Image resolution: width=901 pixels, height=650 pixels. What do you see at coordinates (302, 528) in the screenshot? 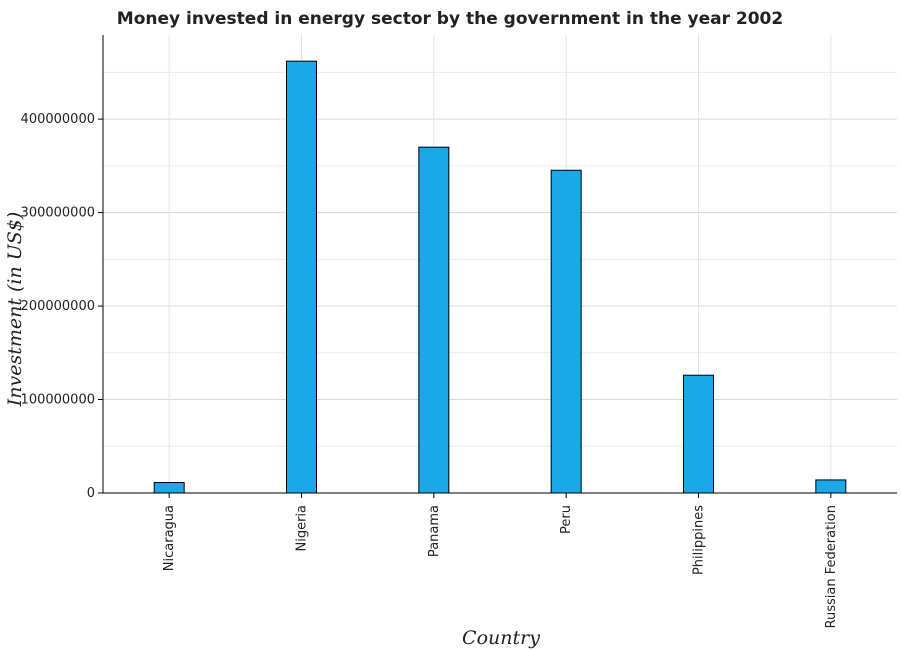
I see `x-tick-label: Nigeria` at bounding box center [302, 528].